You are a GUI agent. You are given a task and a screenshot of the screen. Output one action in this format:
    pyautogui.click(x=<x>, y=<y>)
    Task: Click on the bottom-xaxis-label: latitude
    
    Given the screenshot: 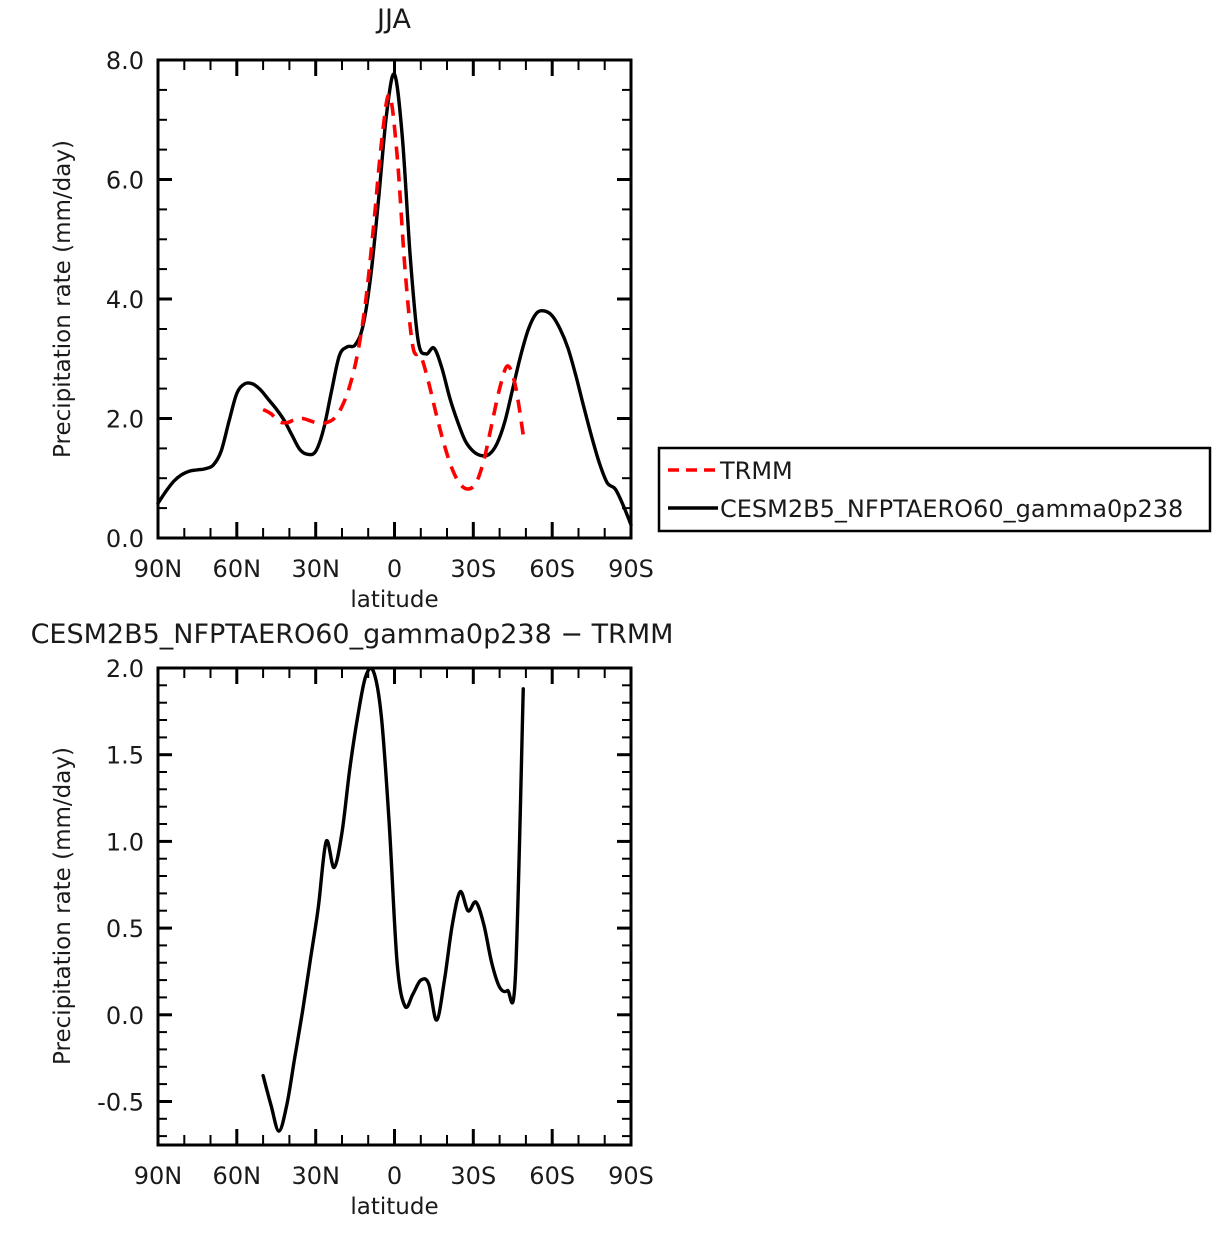 What is the action you would take?
    pyautogui.click(x=394, y=1207)
    